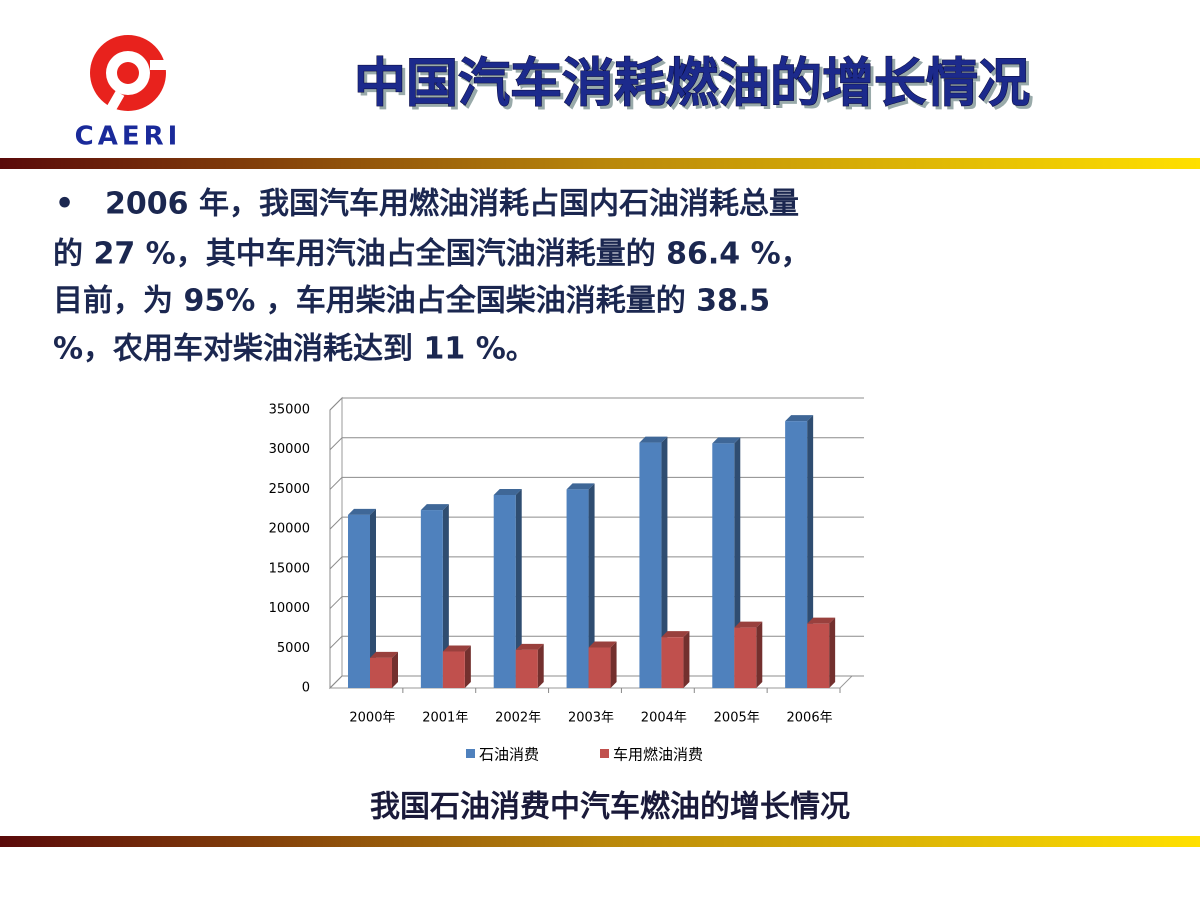 This screenshot has width=1200, height=904. I want to click on x-tick-label: 2005年, so click(737, 718).